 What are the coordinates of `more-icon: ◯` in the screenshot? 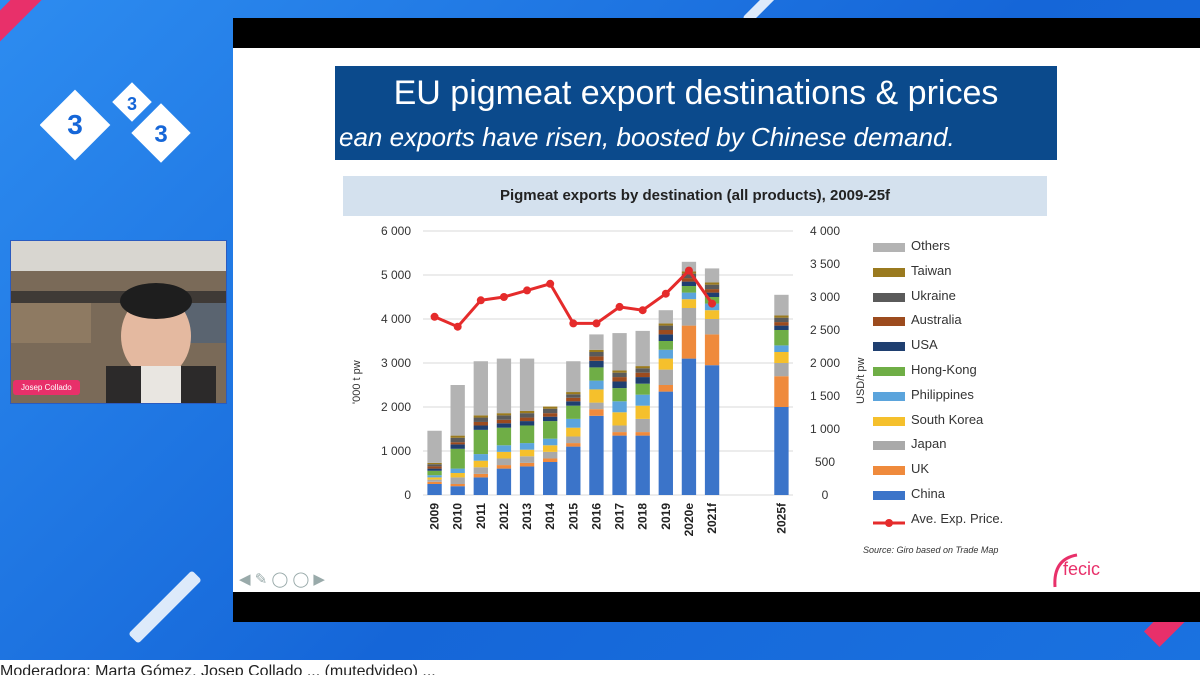 It's located at (301, 579).